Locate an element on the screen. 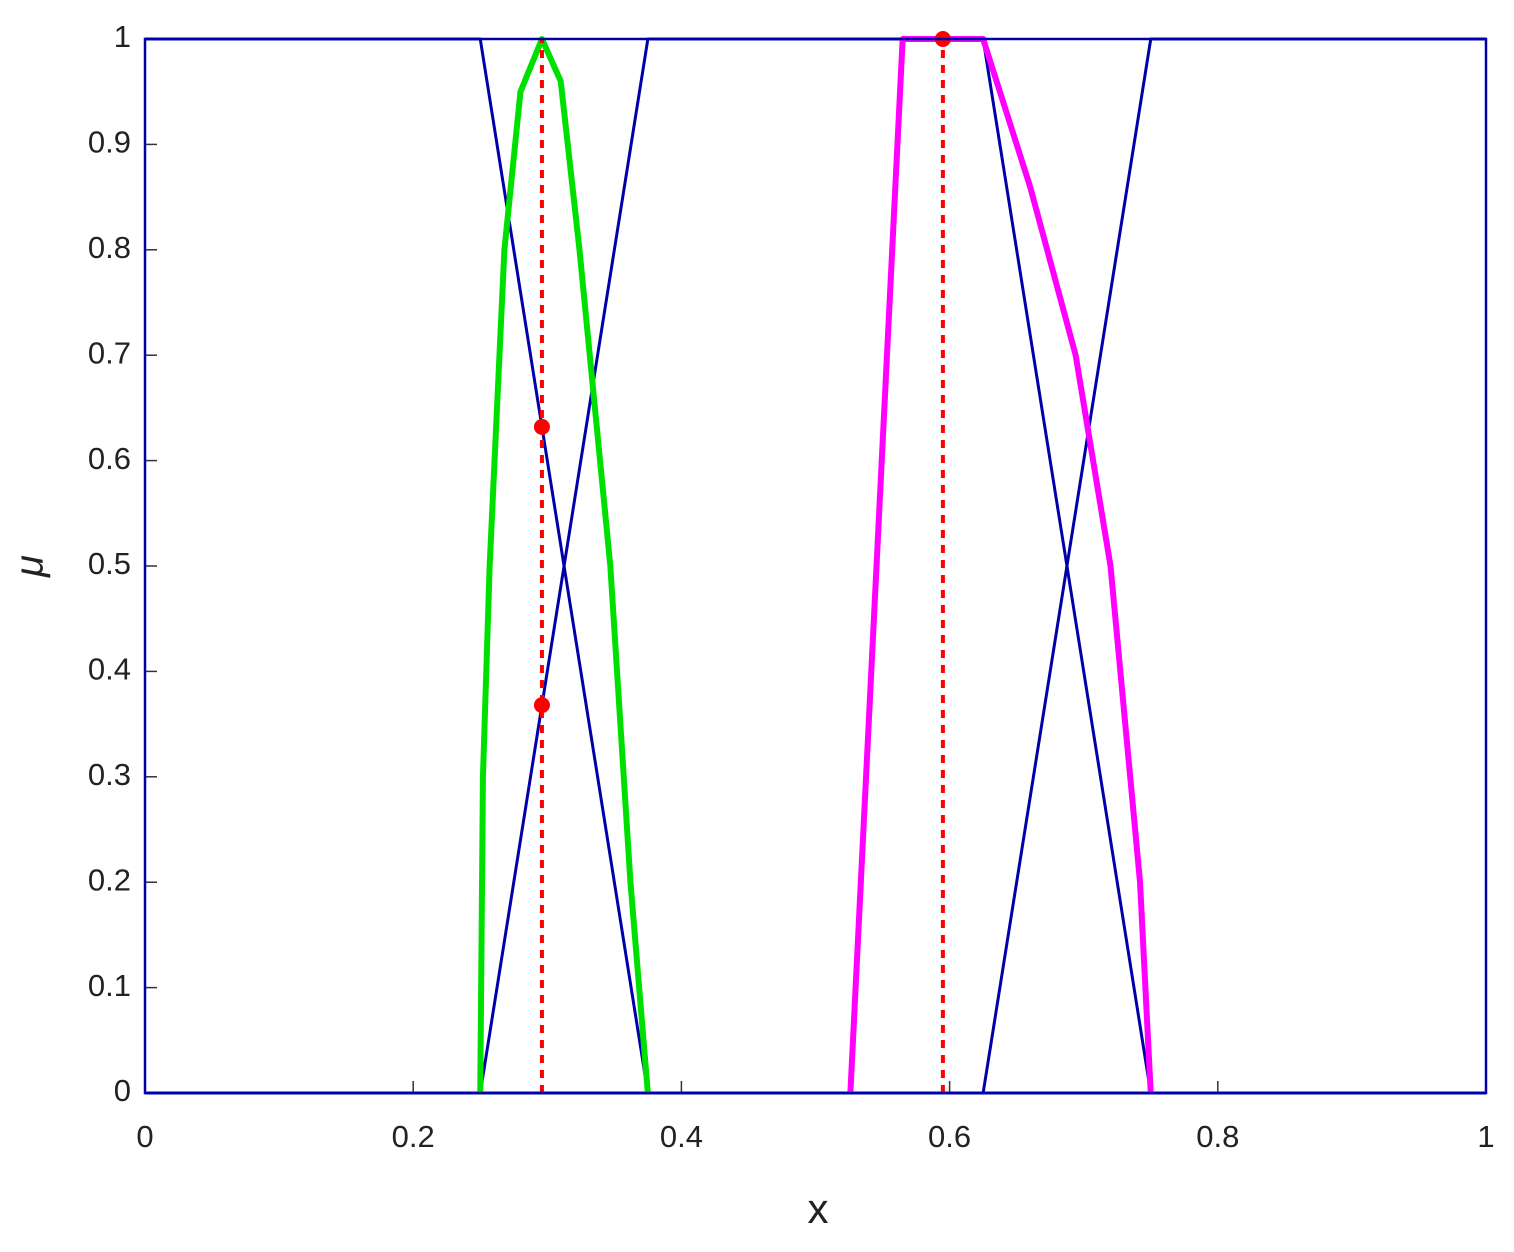 The width and height of the screenshot is (1514, 1252). y-tick-label: 0.8 is located at coordinates (109, 247).